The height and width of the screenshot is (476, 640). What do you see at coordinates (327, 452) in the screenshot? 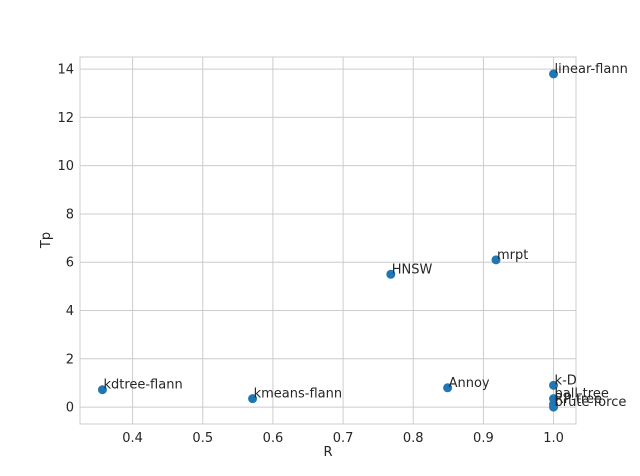
I see `x-axis-label: R` at bounding box center [327, 452].